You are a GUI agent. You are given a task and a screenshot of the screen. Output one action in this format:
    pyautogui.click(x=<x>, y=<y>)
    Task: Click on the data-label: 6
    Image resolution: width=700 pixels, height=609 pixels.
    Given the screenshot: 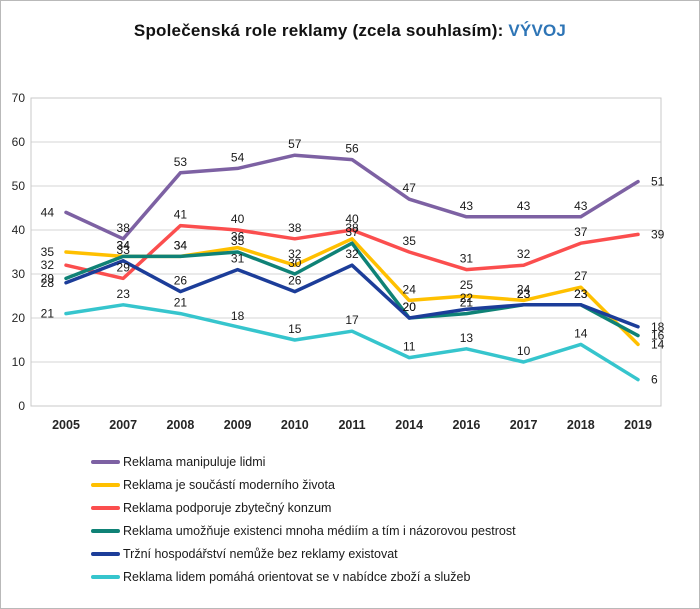 What is the action you would take?
    pyautogui.click(x=654, y=380)
    